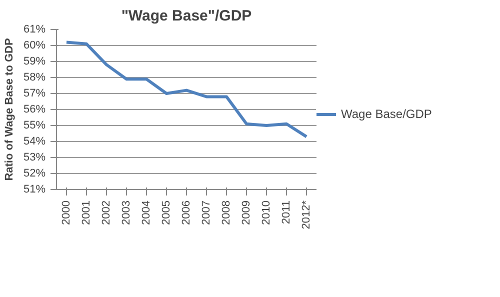 The width and height of the screenshot is (500, 297). I want to click on x-tick-label: 2001, so click(86, 212).